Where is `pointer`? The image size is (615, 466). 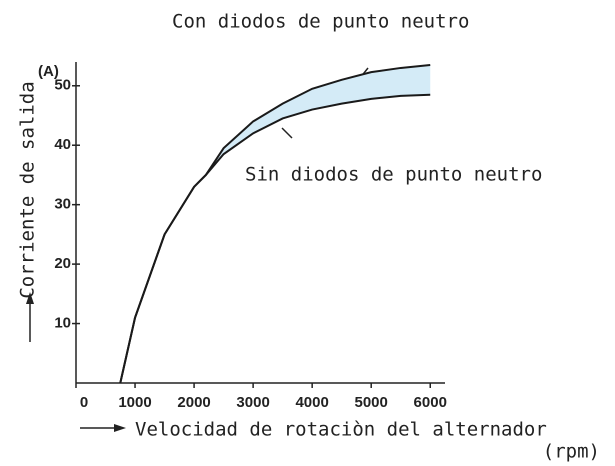
pointer is located at coordinates (287, 133).